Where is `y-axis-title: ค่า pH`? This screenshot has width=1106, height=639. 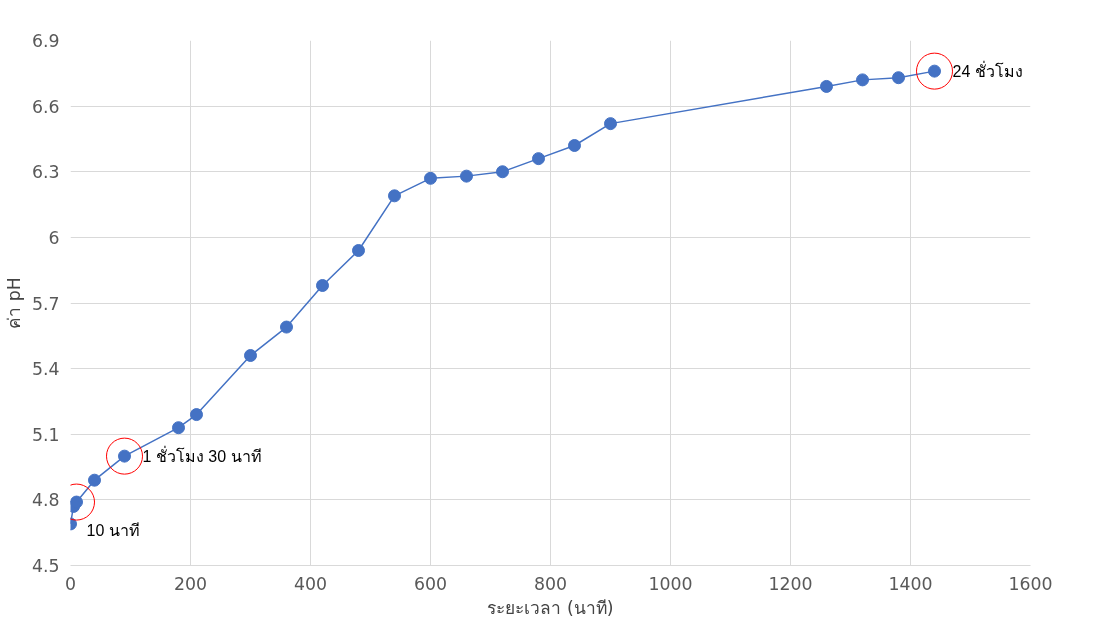 y-axis-title: ค่า pH is located at coordinates (13, 303).